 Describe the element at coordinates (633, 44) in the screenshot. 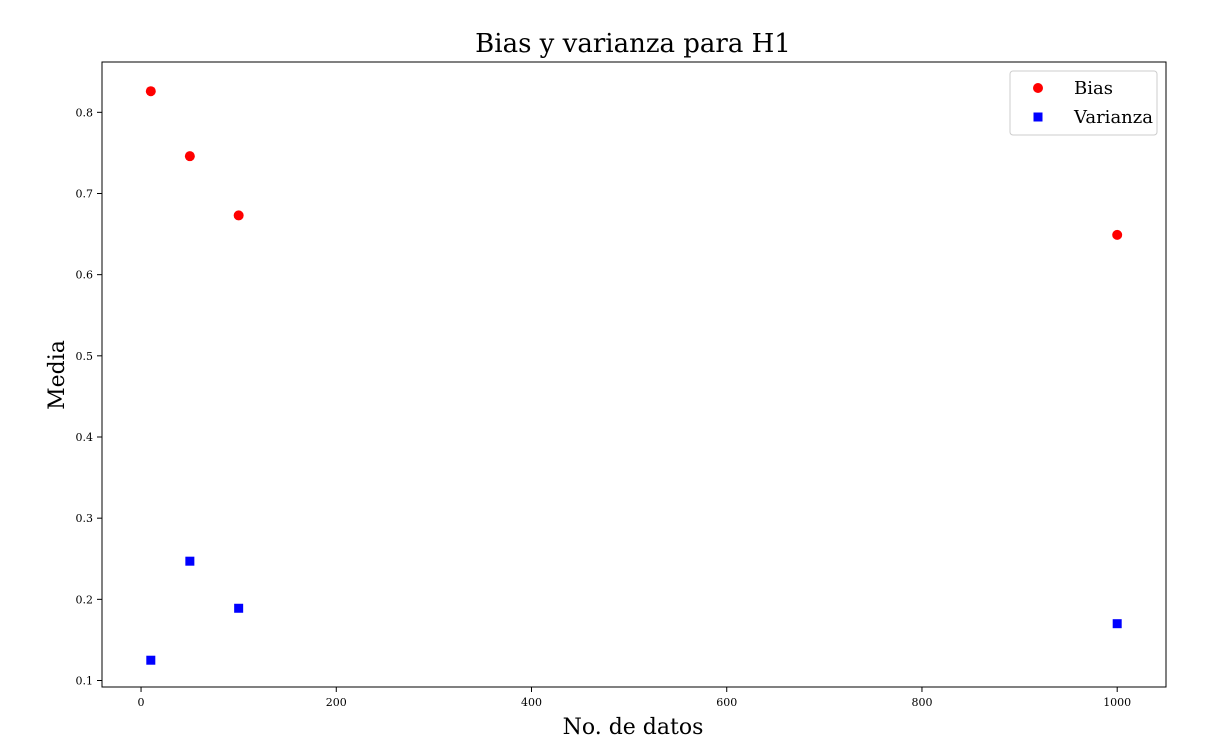

I see `chart-title: Bias y varianza para H1` at that location.